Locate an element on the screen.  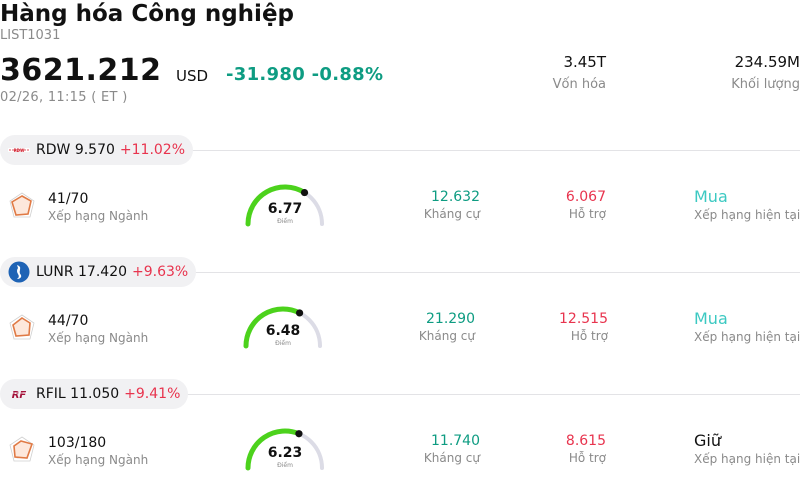
industry-rank-value: 41/70 is located at coordinates (68, 199).